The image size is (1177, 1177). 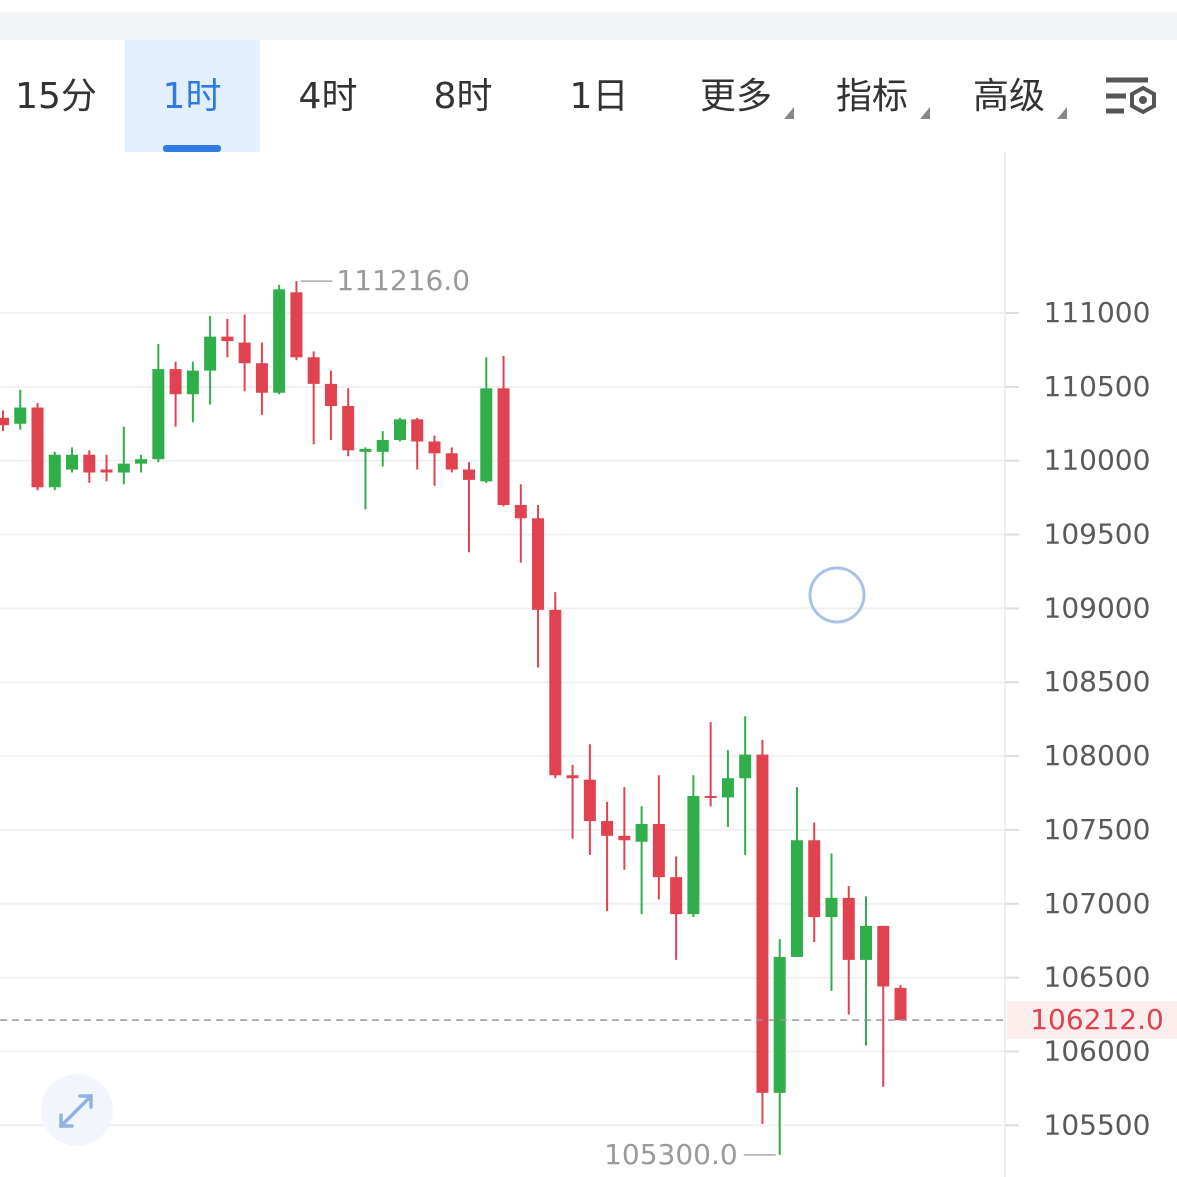 What do you see at coordinates (1097, 386) in the screenshot?
I see `y-tick-label: 110500` at bounding box center [1097, 386].